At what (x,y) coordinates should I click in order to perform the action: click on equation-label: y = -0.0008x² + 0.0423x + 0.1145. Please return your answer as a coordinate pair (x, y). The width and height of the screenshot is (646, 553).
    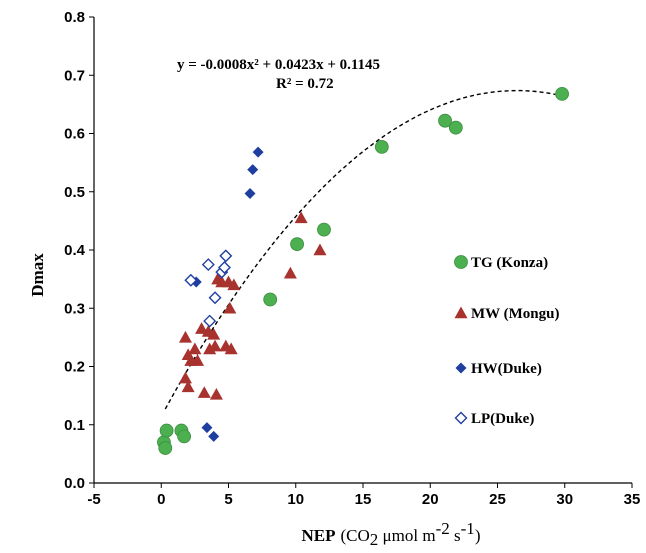
    Looking at the image, I should click on (278, 65).